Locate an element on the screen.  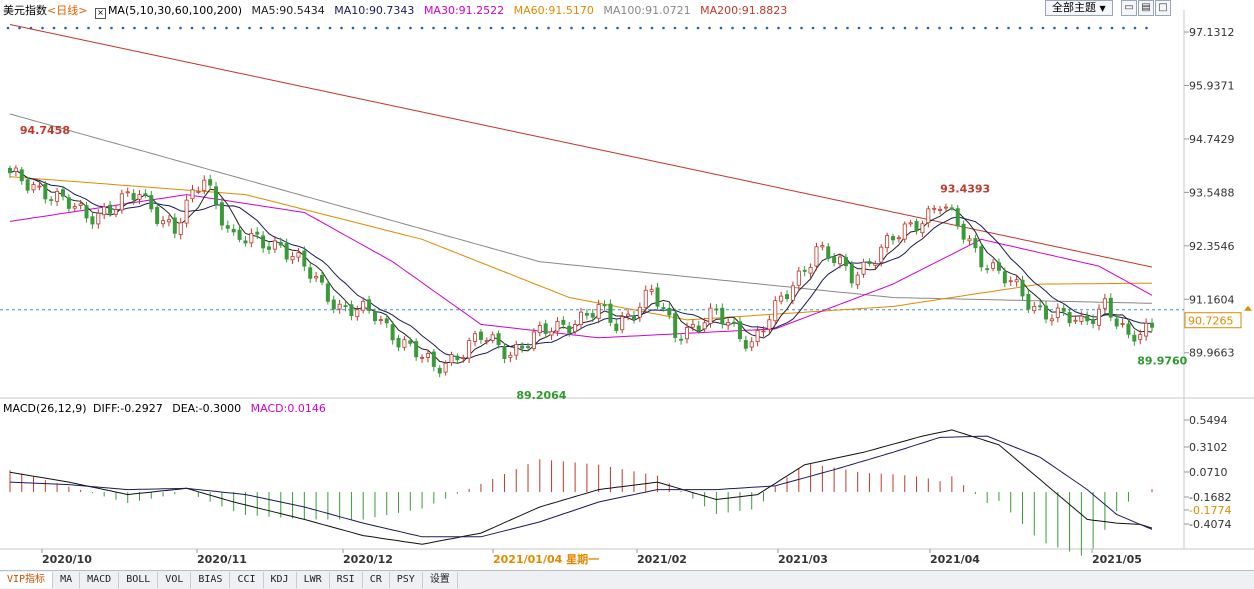
current-price-box is located at coordinates (1213, 320).